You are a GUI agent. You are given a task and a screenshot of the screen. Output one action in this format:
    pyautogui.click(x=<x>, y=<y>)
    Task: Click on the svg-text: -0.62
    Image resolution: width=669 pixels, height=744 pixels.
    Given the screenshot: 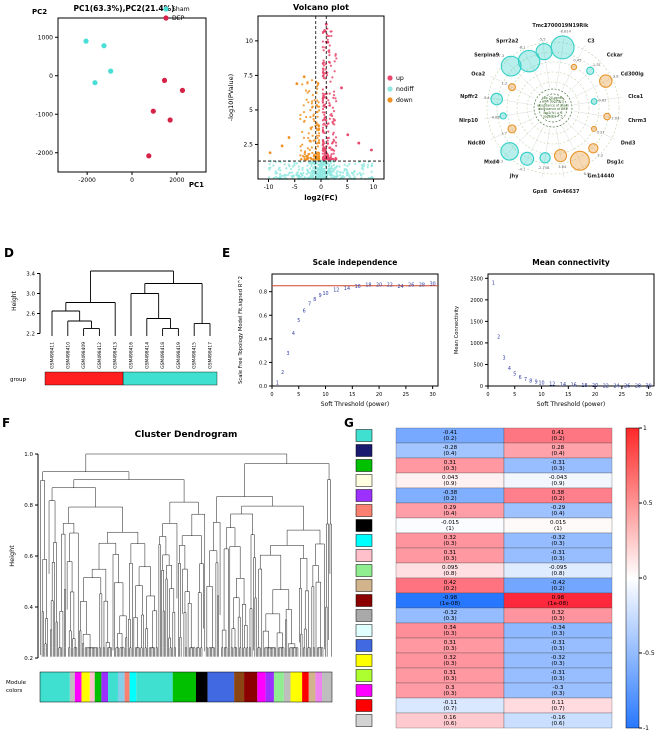 What is the action you would take?
    pyautogui.click(x=601, y=101)
    